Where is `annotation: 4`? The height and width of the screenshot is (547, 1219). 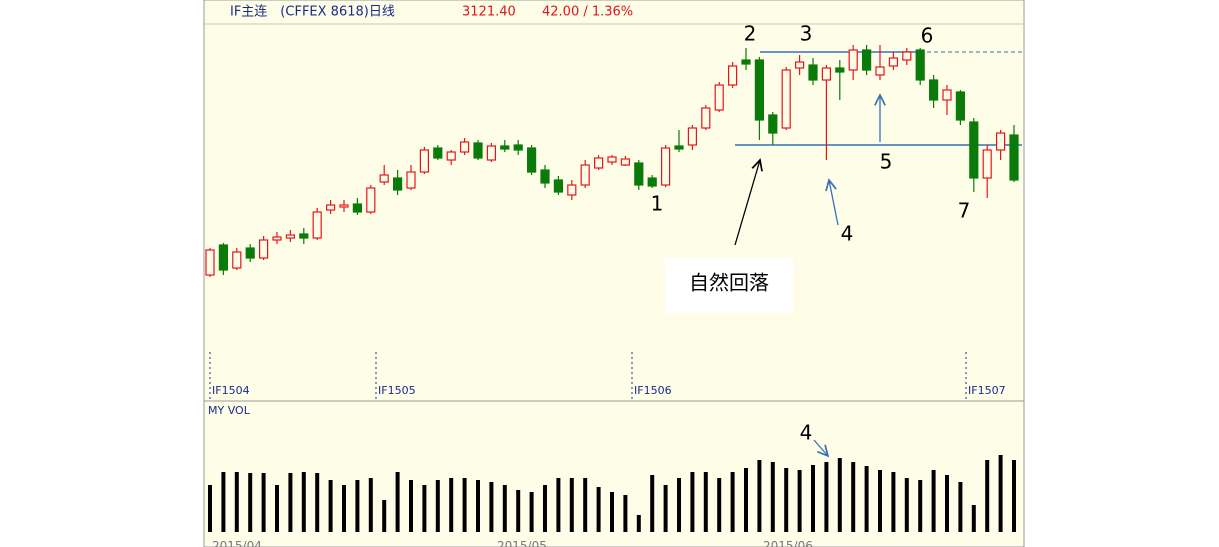
annotation: 4 is located at coordinates (806, 433).